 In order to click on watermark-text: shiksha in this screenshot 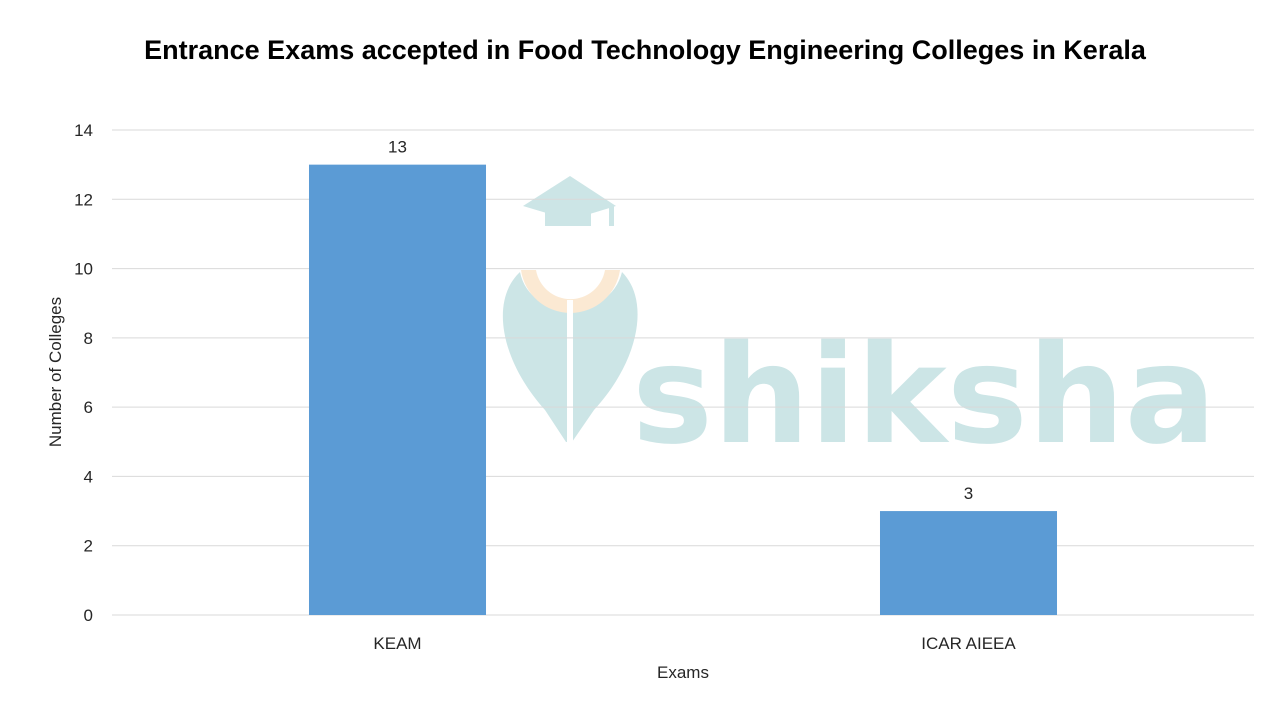, I will do `click(924, 396)`.